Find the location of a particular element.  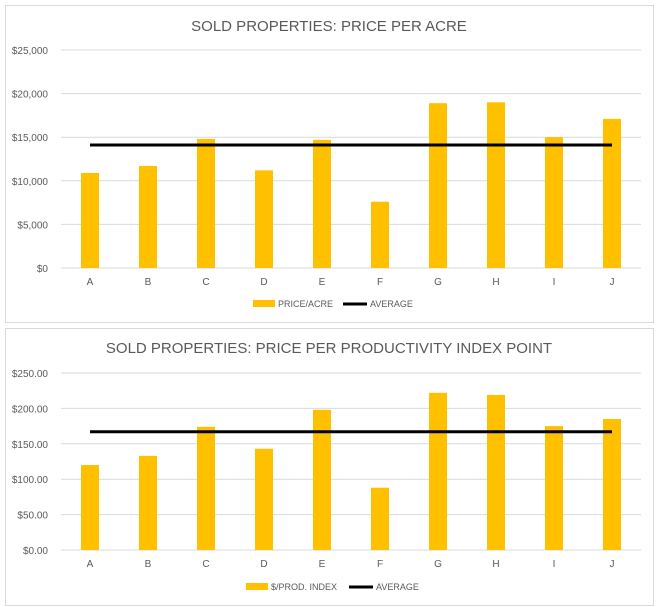

y-tick-label: $50.00 is located at coordinates (32, 516).